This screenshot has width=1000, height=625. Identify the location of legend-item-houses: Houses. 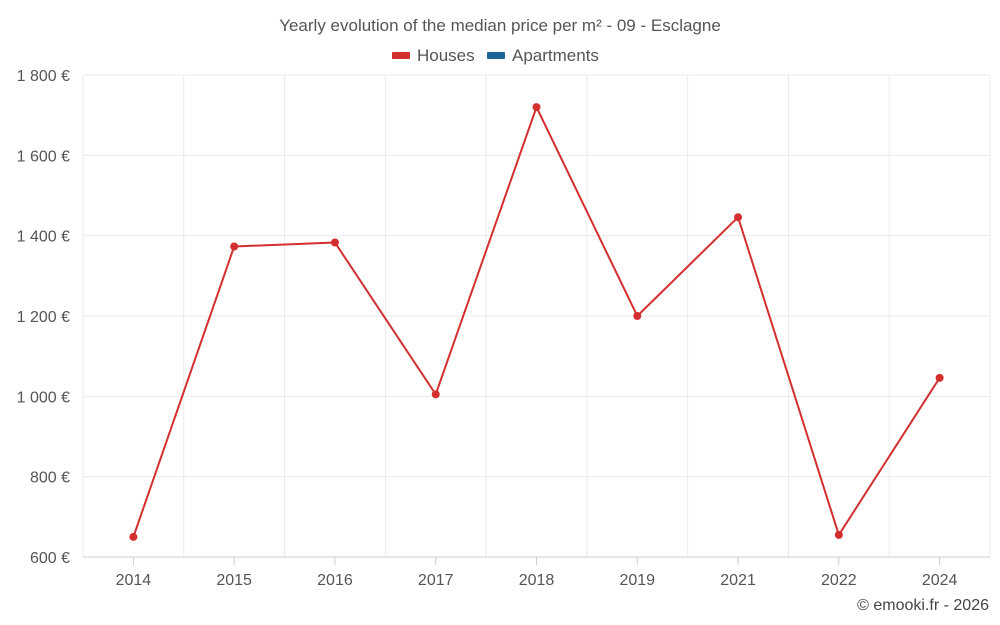
(433, 55).